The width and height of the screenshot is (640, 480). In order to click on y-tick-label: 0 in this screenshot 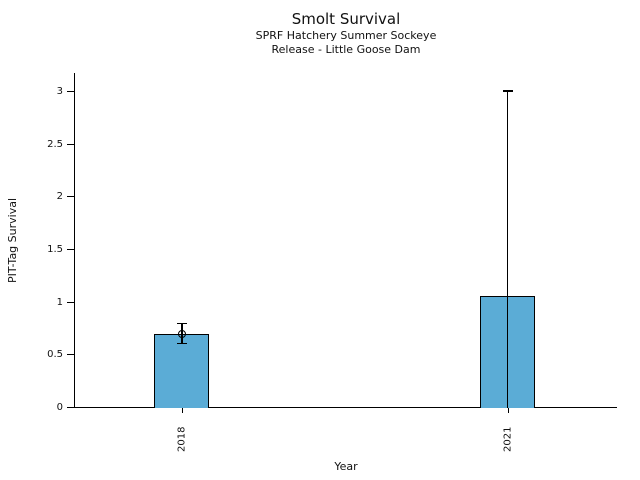, I will do `click(59, 407)`.